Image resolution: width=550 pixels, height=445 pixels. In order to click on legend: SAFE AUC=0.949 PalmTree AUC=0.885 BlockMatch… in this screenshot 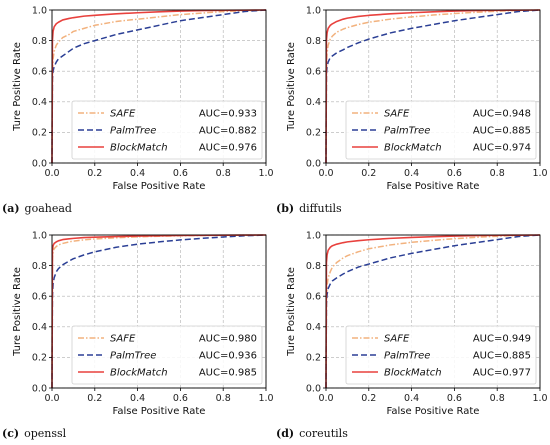, I will do `click(441, 355)`.